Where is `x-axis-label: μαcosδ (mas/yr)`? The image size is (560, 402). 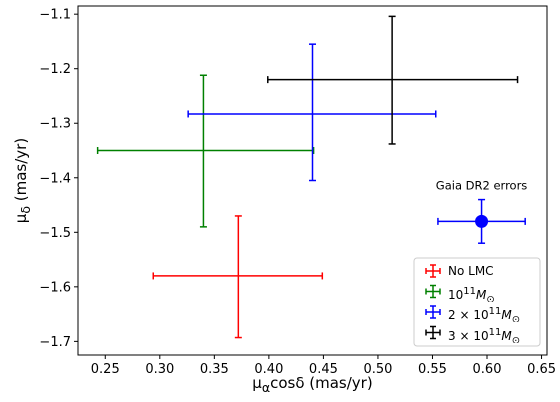
x-axis-label: μαcosδ (mas/yr) is located at coordinates (312, 384).